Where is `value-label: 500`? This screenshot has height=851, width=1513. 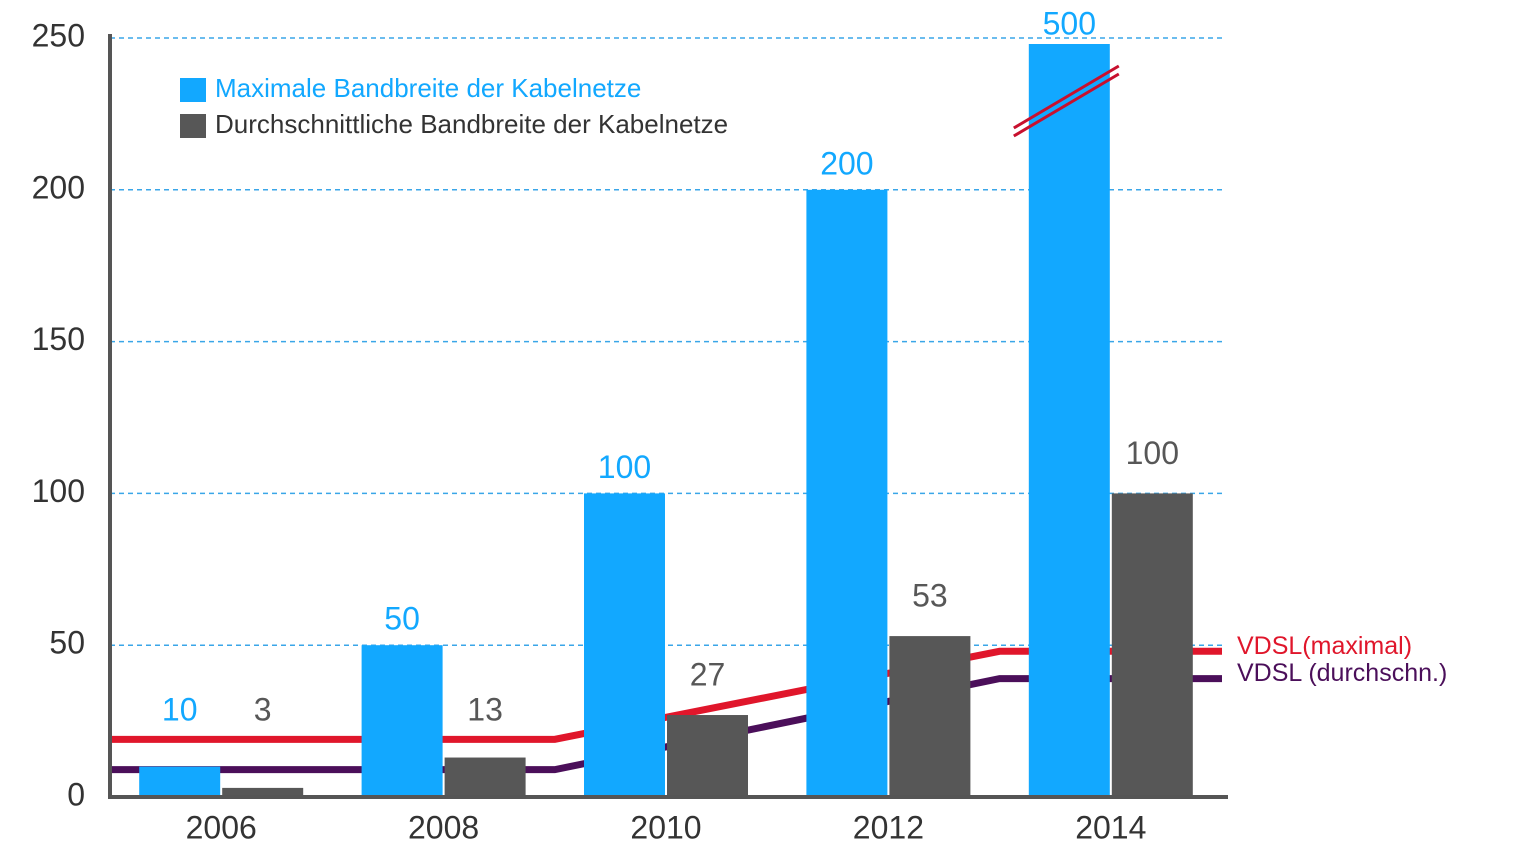 value-label: 500 is located at coordinates (1069, 23).